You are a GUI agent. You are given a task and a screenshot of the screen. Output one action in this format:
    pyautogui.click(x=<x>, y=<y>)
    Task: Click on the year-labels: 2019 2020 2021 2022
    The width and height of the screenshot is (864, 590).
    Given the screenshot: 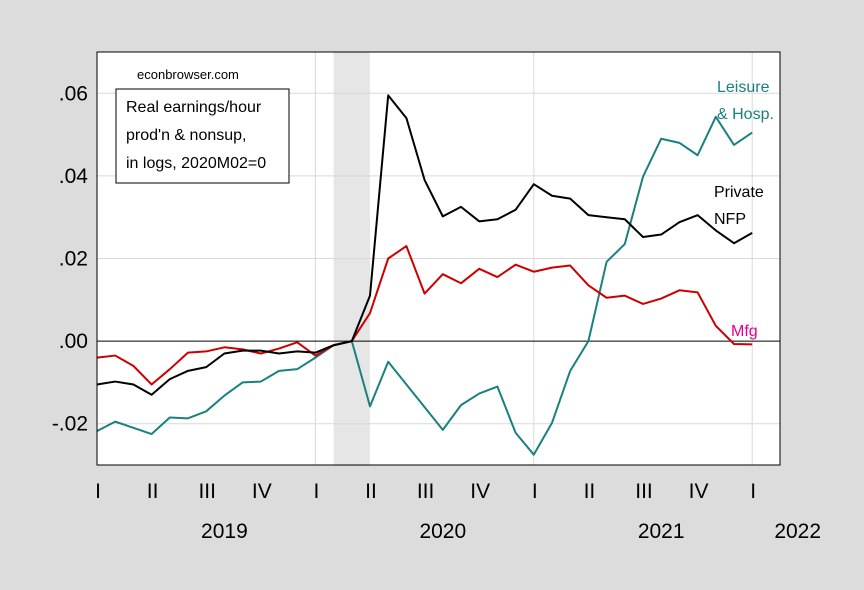 What is the action you would take?
    pyautogui.click(x=511, y=531)
    